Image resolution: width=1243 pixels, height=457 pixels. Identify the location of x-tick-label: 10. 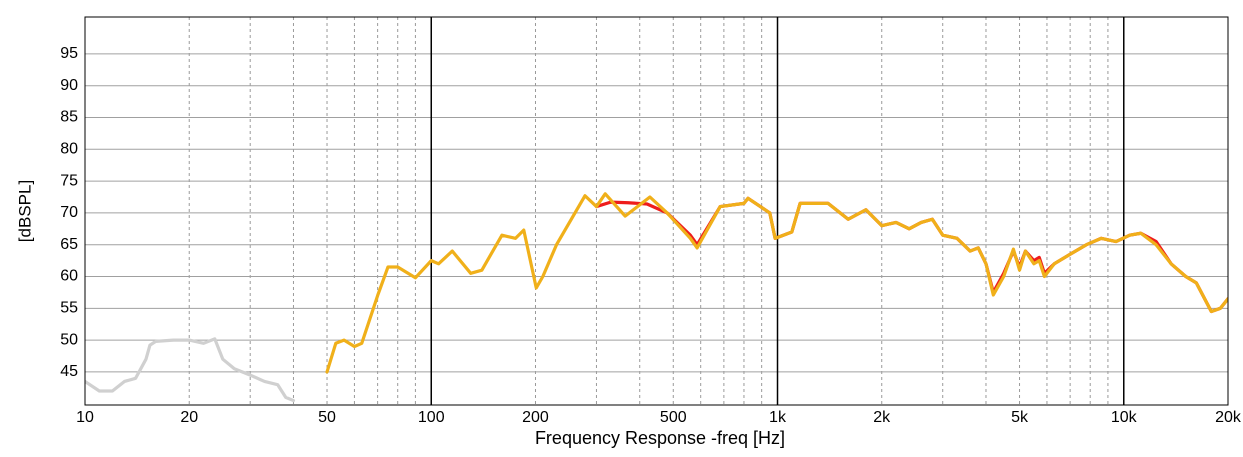
(85, 417).